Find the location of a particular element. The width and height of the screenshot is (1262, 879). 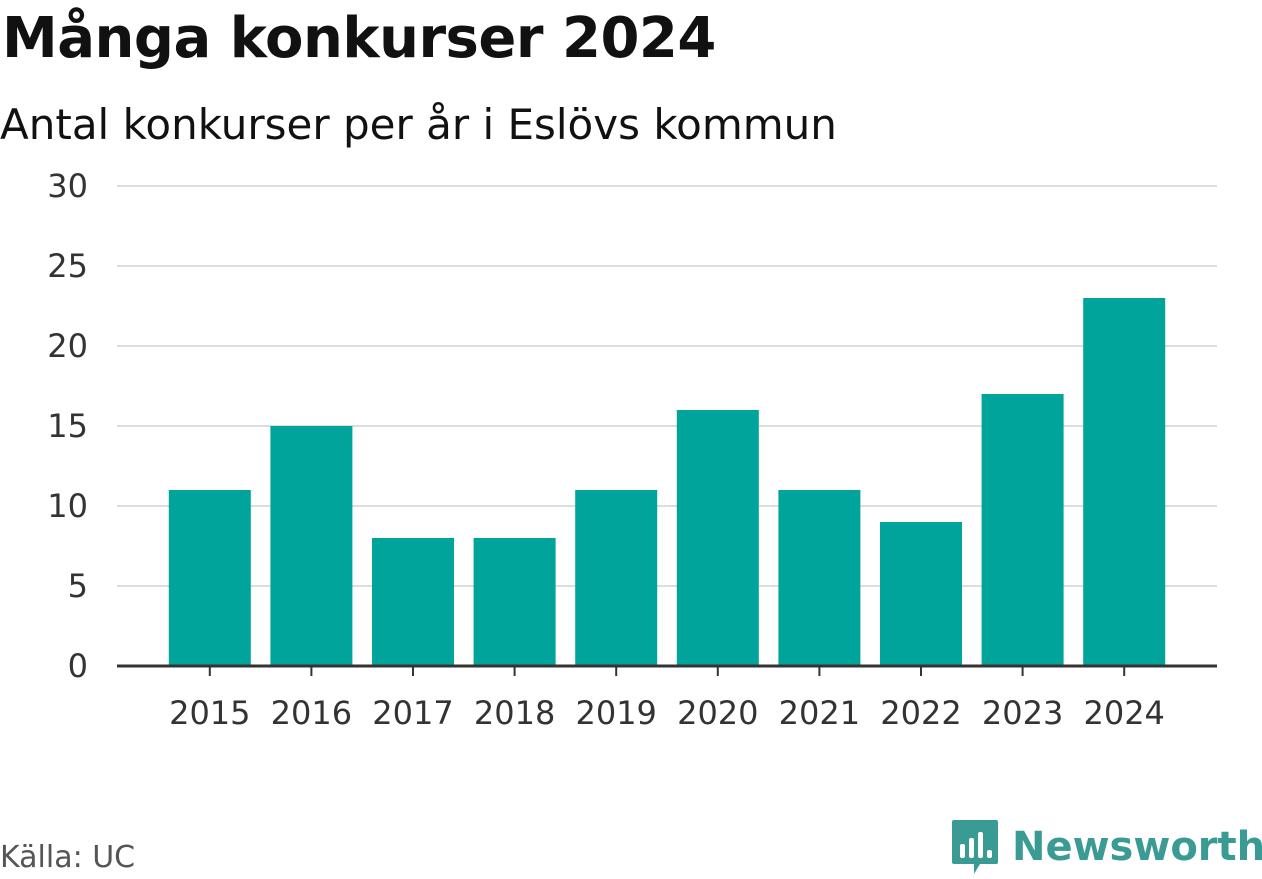

chart-title: Många konkurser 2024 is located at coordinates (359, 38).